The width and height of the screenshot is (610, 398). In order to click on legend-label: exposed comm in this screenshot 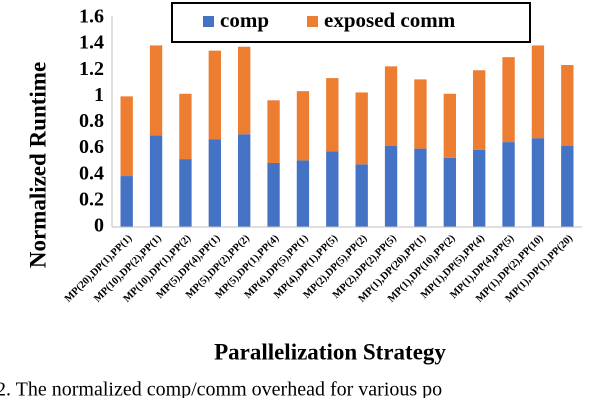, I will do `click(390, 20)`.